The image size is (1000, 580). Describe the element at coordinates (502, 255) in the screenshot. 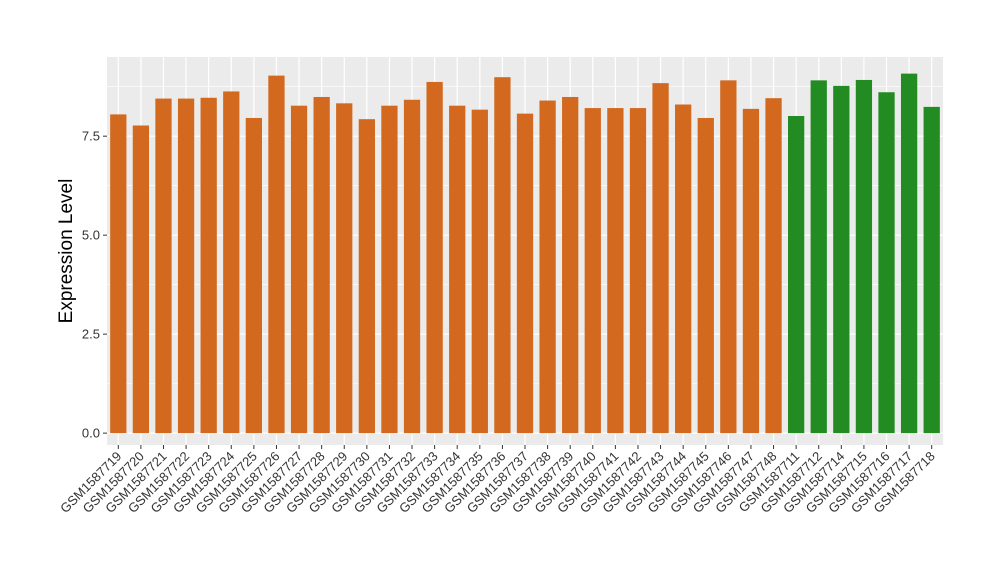

I see `bar-GSM1587736` at that location.